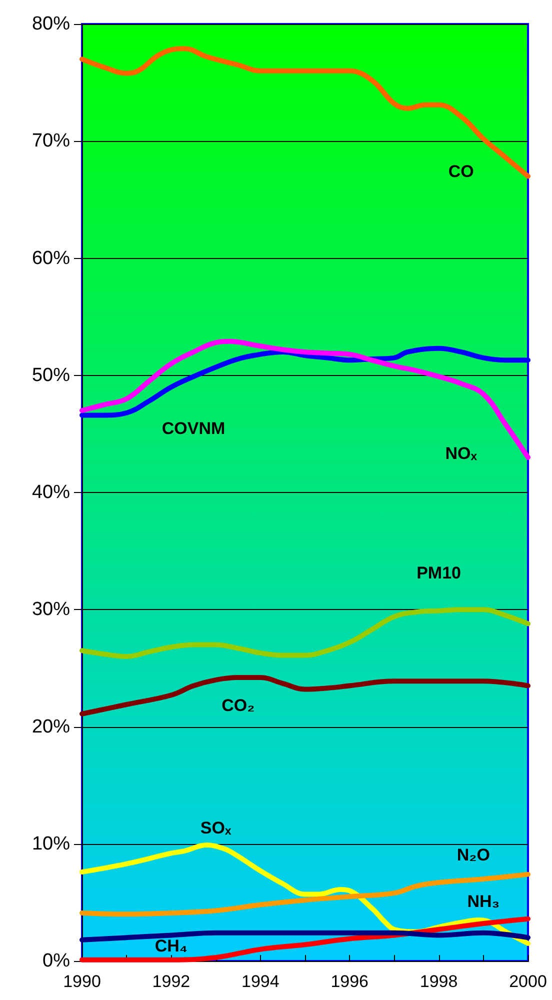 Image resolution: width=552 pixels, height=1000 pixels. What do you see at coordinates (51, 609) in the screenshot?
I see `y-tick-label: 30%` at bounding box center [51, 609].